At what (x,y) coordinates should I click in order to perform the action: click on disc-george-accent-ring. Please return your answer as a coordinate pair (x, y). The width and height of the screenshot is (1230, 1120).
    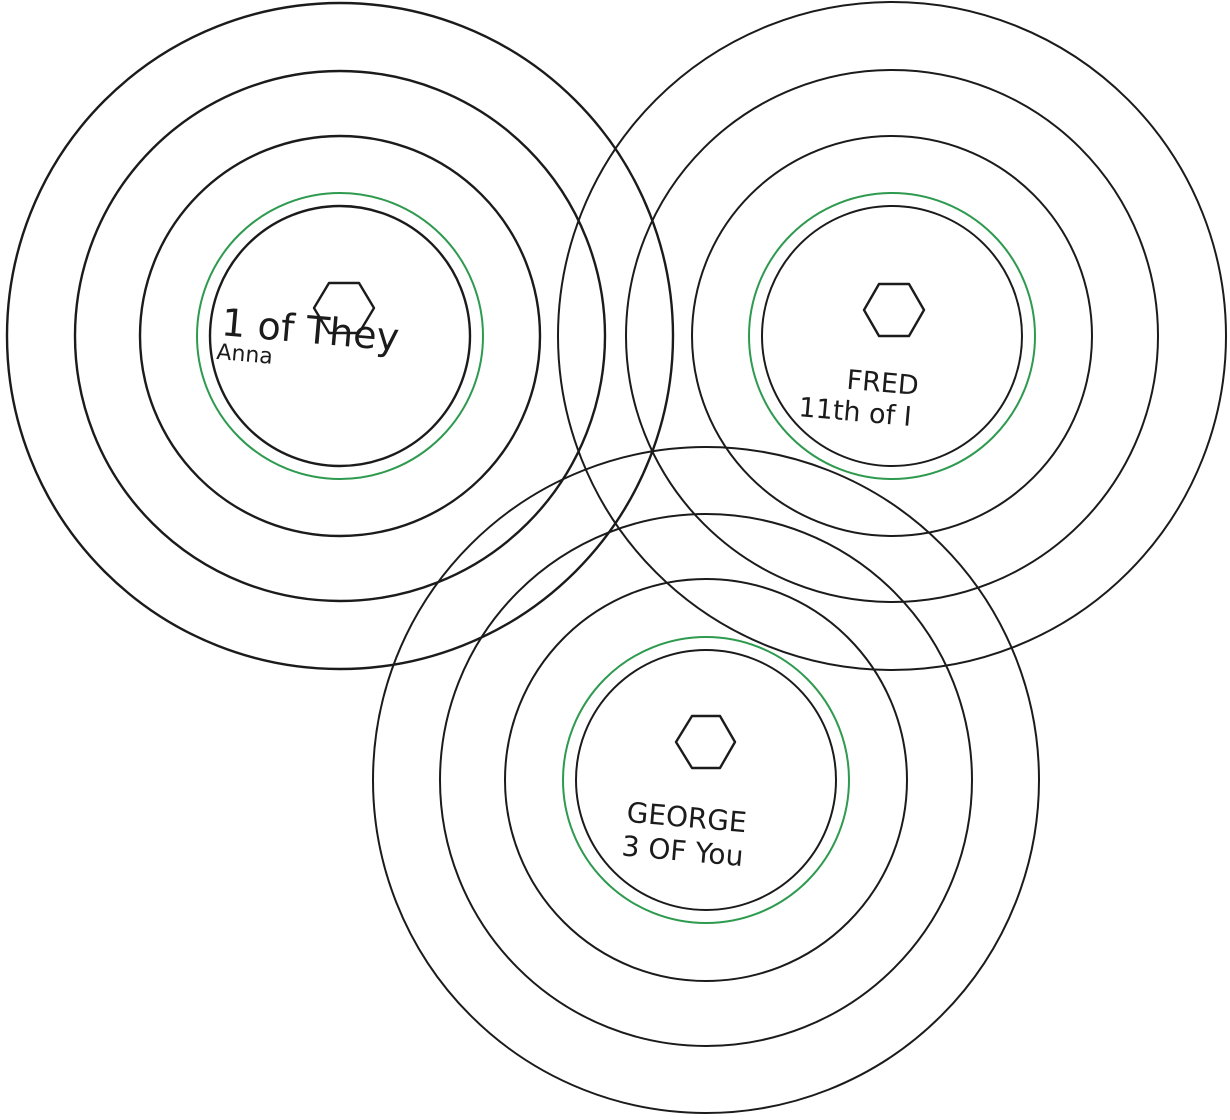
    Looking at the image, I should click on (706, 780).